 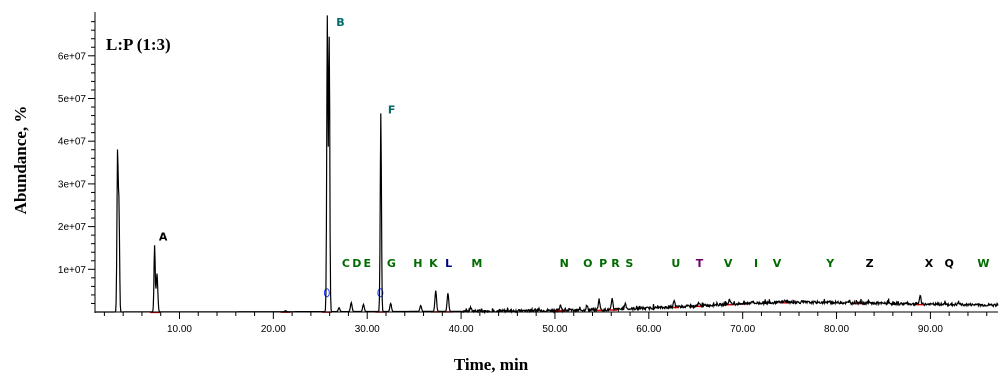 I want to click on peak-label: D, so click(x=356, y=263).